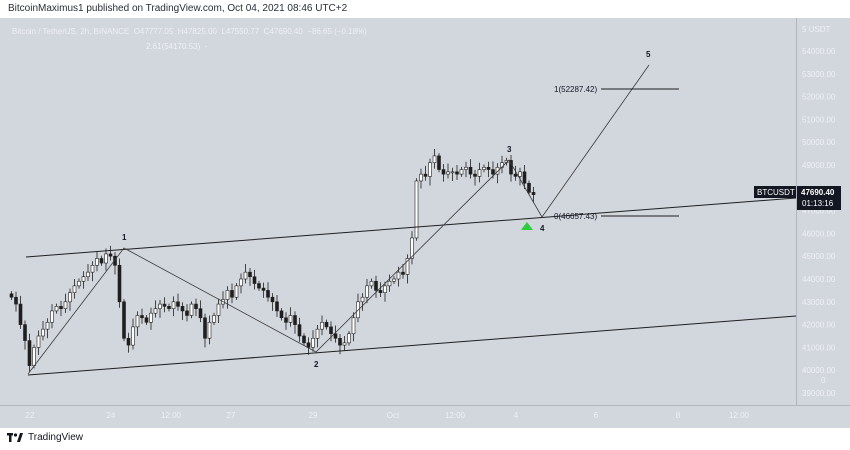 The image size is (850, 450). What do you see at coordinates (337, 31) in the screenshot?
I see `legend-change: −86.65 (−0.18%)` at bounding box center [337, 31].